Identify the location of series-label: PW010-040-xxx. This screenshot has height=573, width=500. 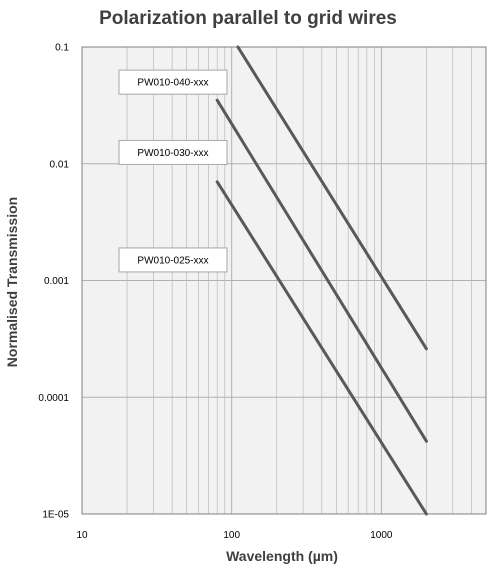
(172, 83).